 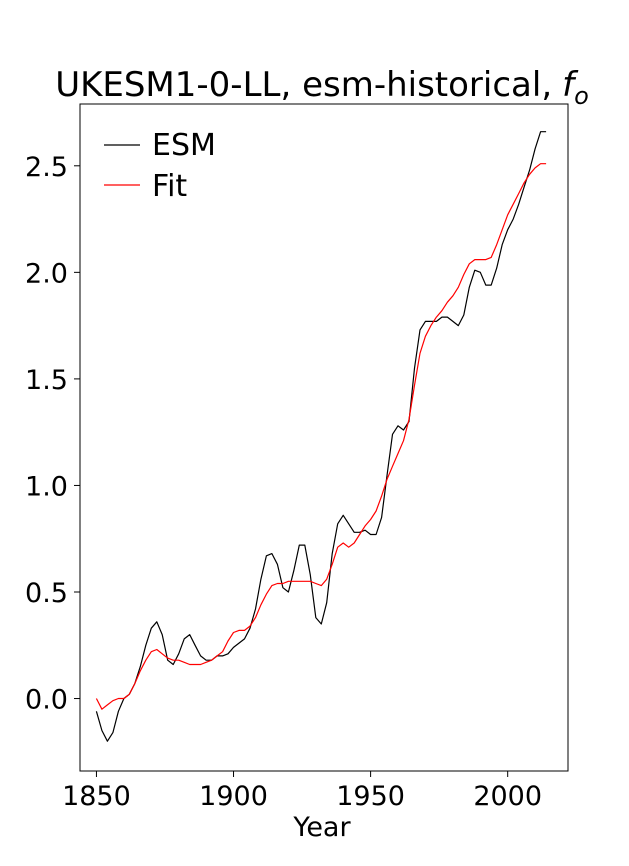 I want to click on chart-title: UKESM1-0-LL, esm-historical, fo, so click(x=322, y=87).